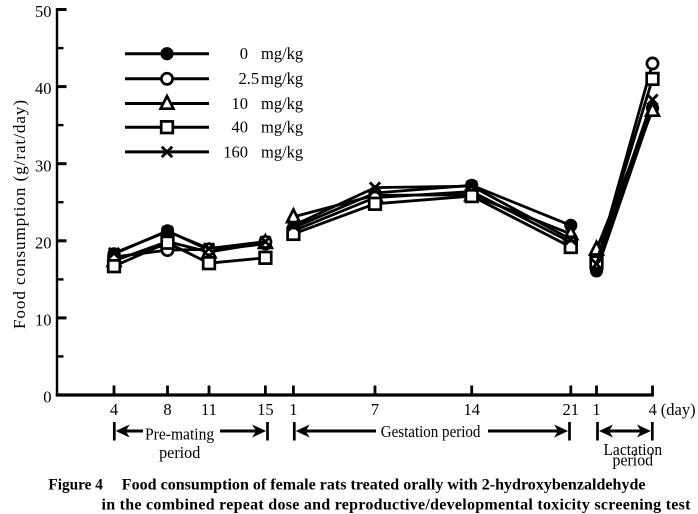 This screenshot has height=514, width=698. What do you see at coordinates (632, 449) in the screenshot?
I see `svg-text: Lactation` at bounding box center [632, 449].